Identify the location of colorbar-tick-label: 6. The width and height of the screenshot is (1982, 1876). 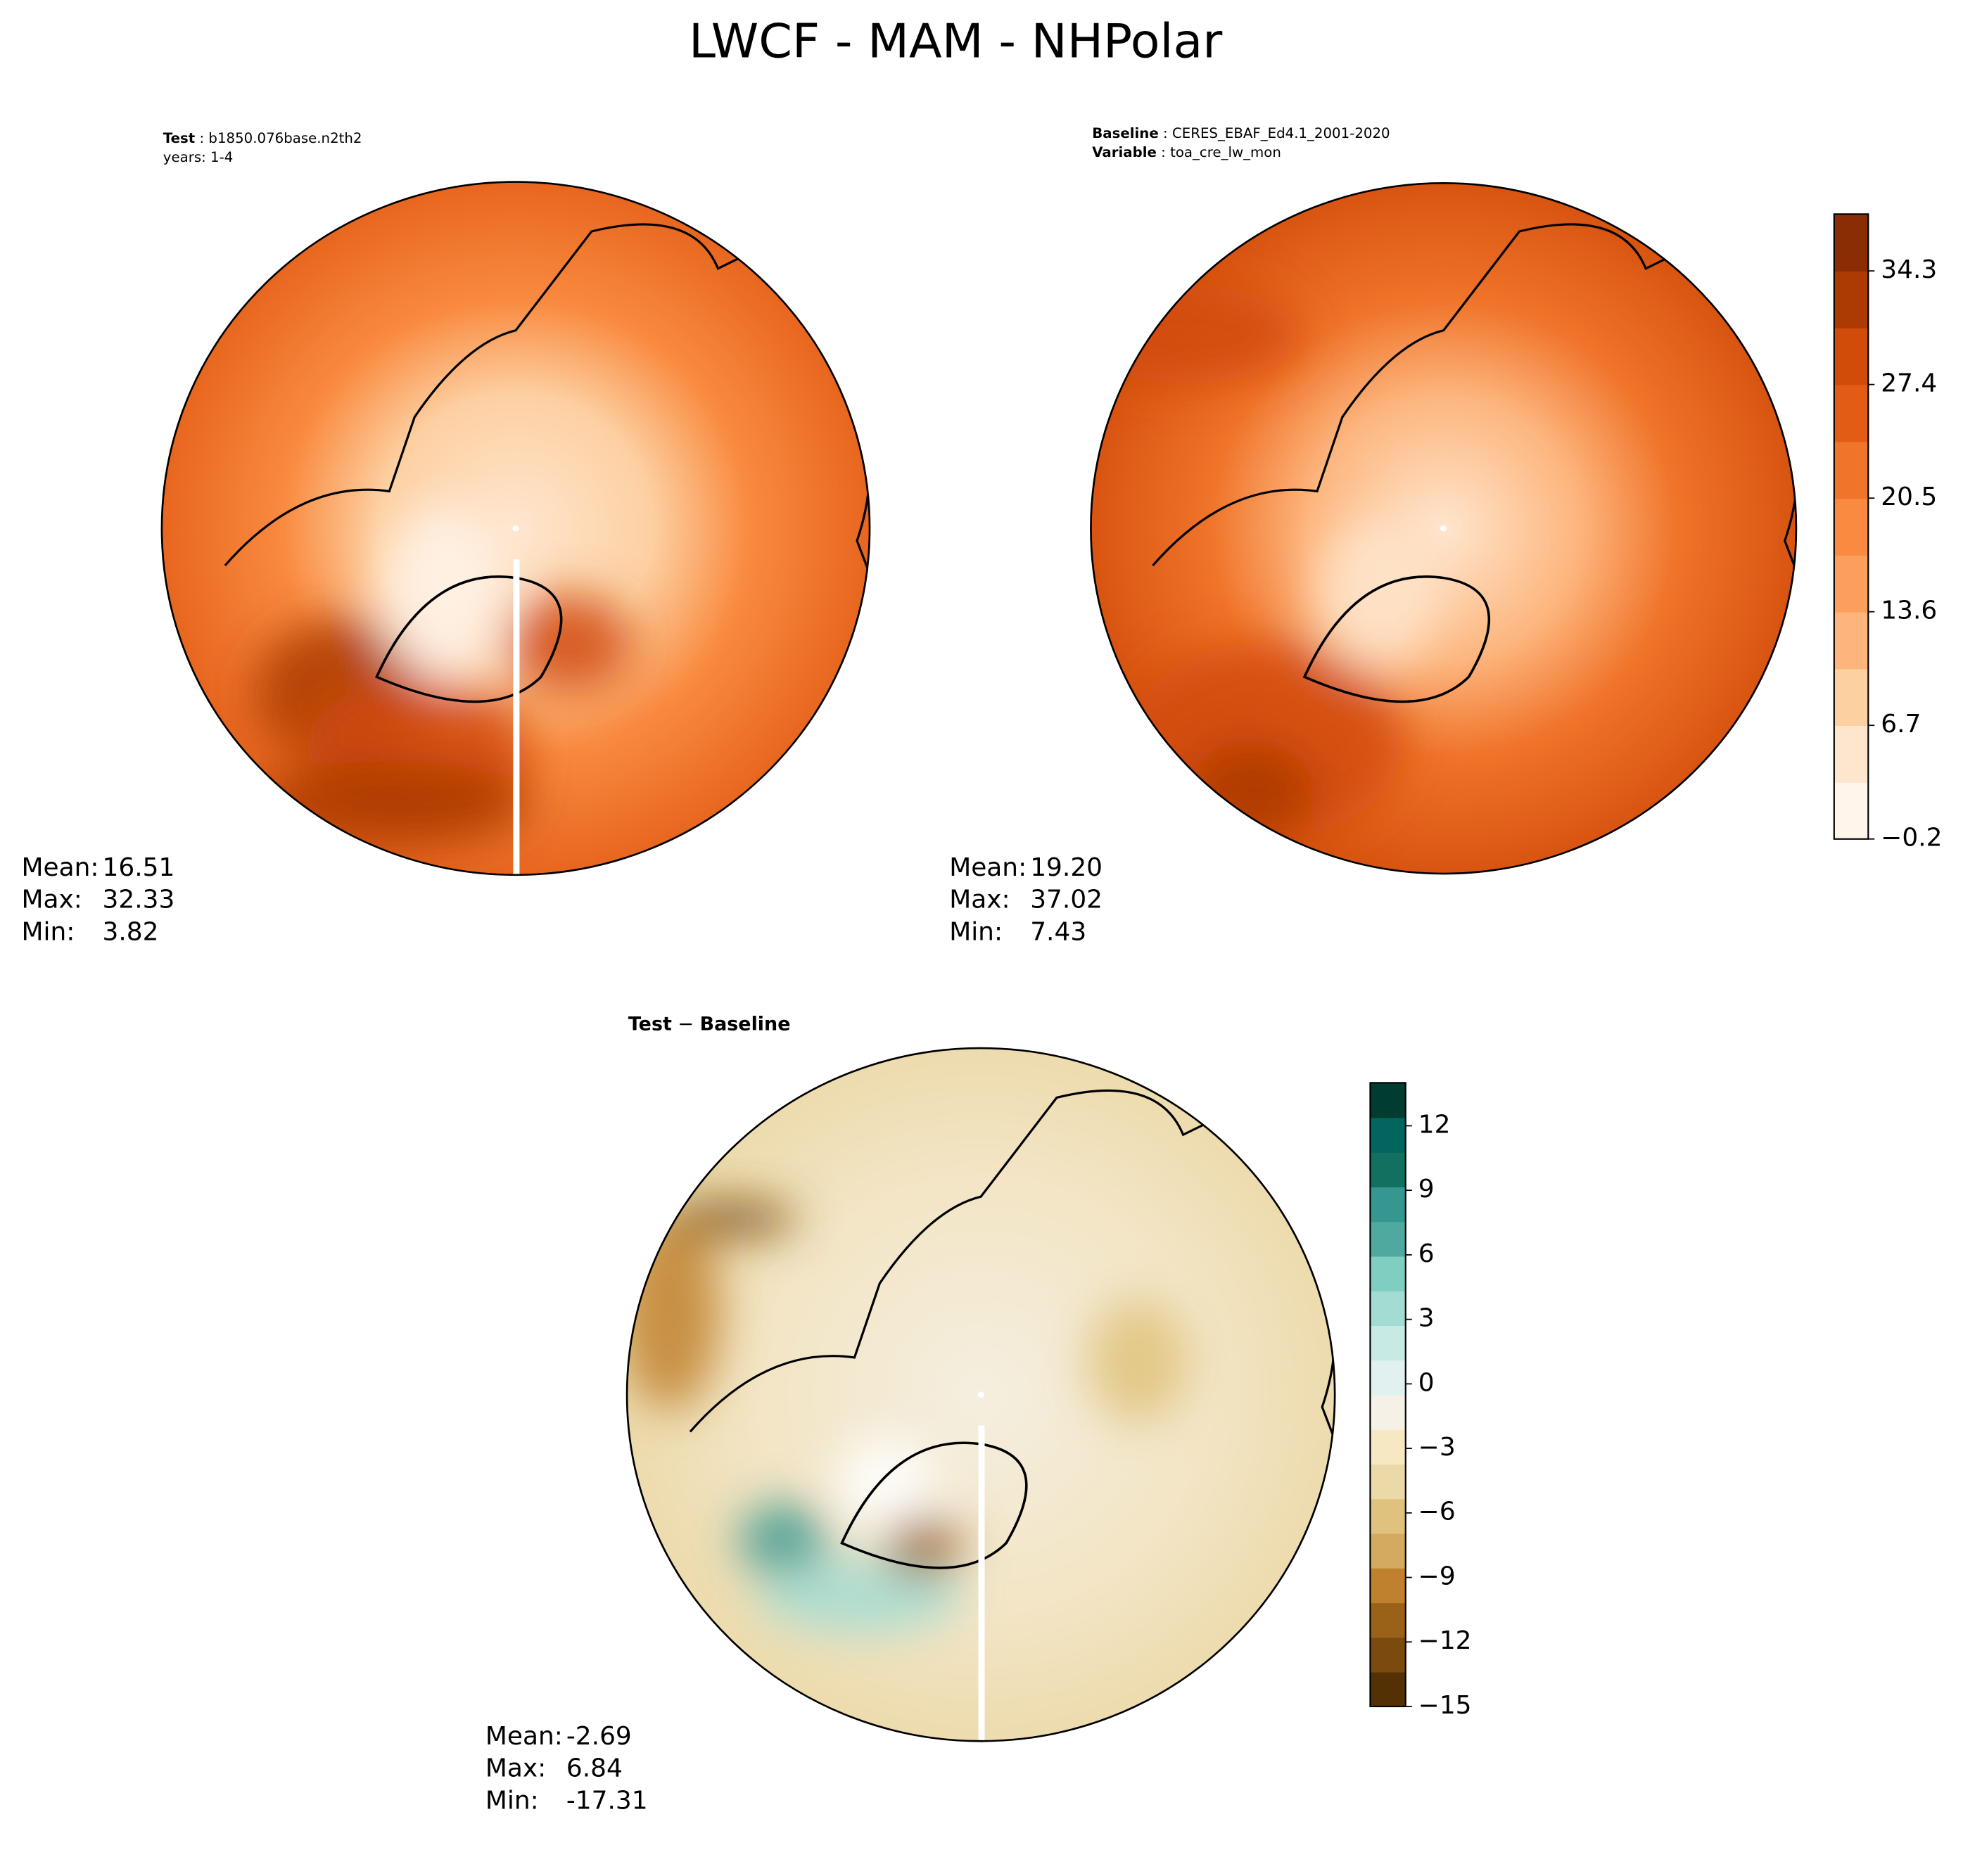
(1426, 1253).